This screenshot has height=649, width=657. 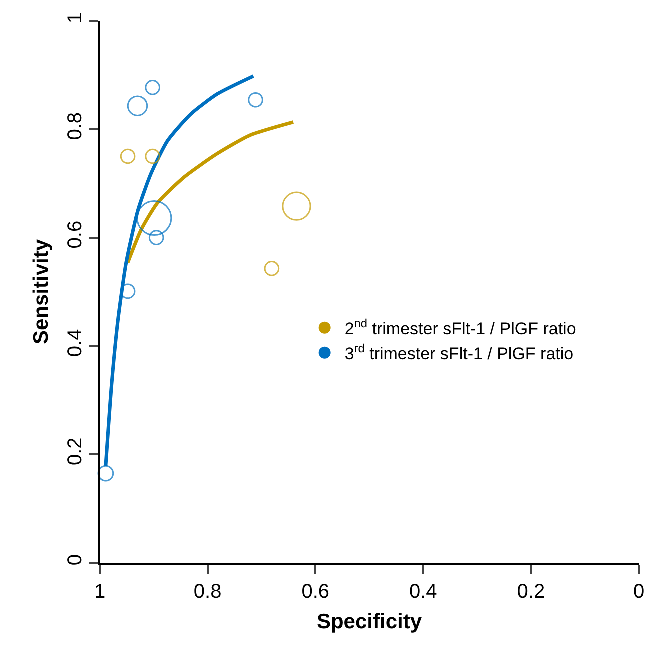 What do you see at coordinates (75, 452) in the screenshot?
I see `y-tick-label: 0.2` at bounding box center [75, 452].